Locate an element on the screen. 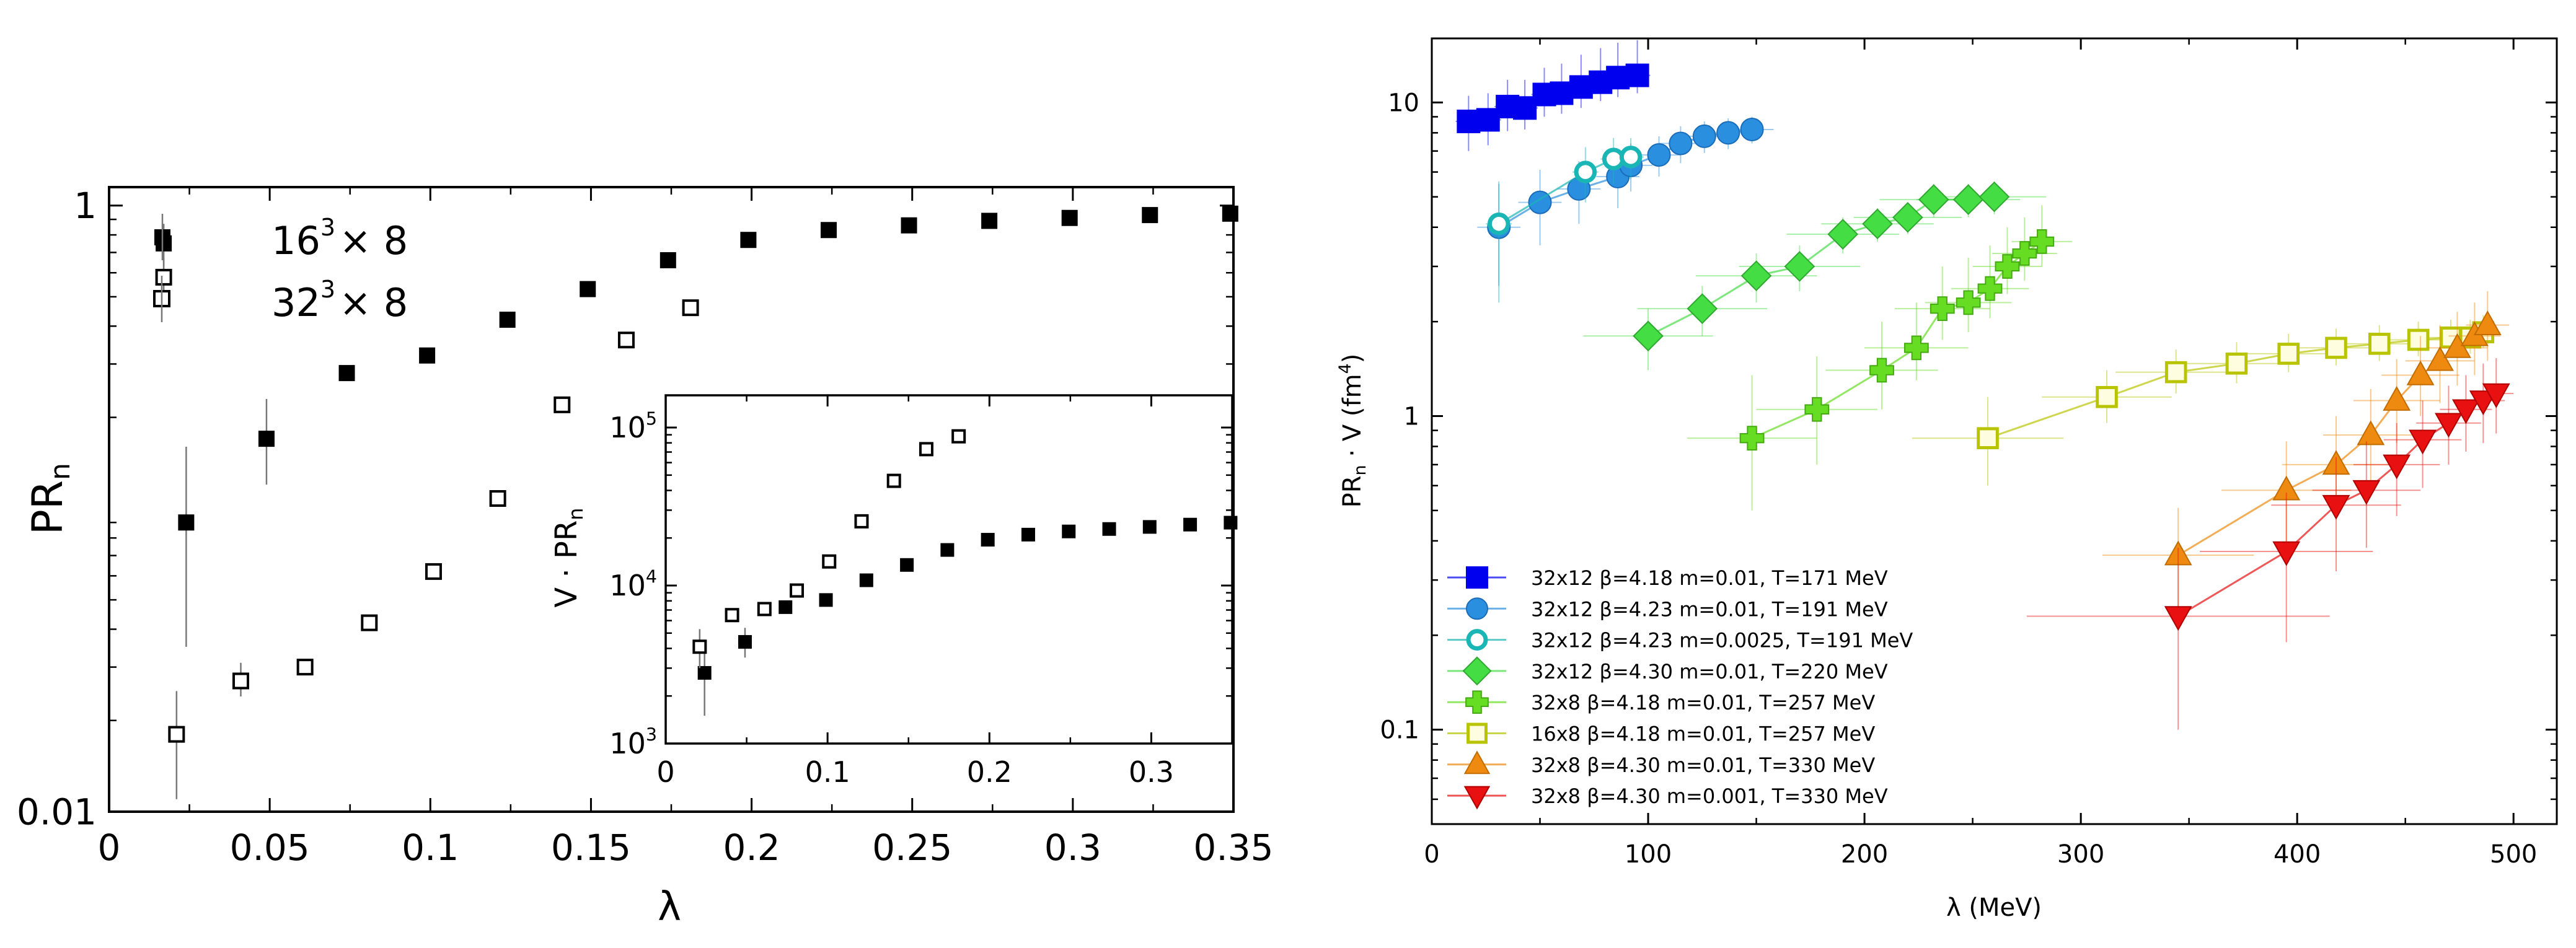 Image resolution: width=2576 pixels, height=948 pixels. legend-marker-diamond is located at coordinates (1477, 671).